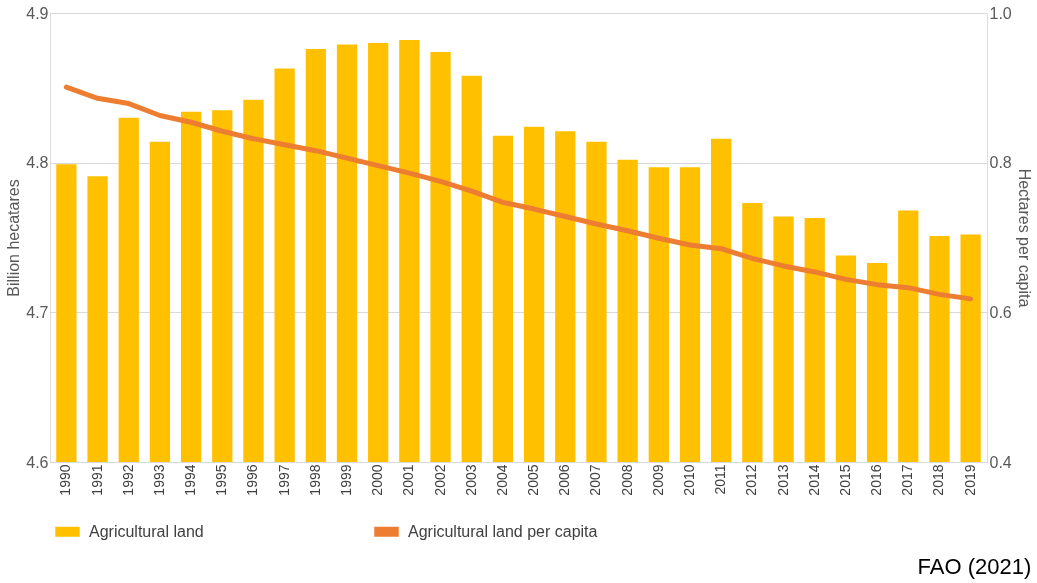 The image size is (1037, 583). Describe the element at coordinates (969, 480) in the screenshot. I see `x-tick-label: 2019` at that location.